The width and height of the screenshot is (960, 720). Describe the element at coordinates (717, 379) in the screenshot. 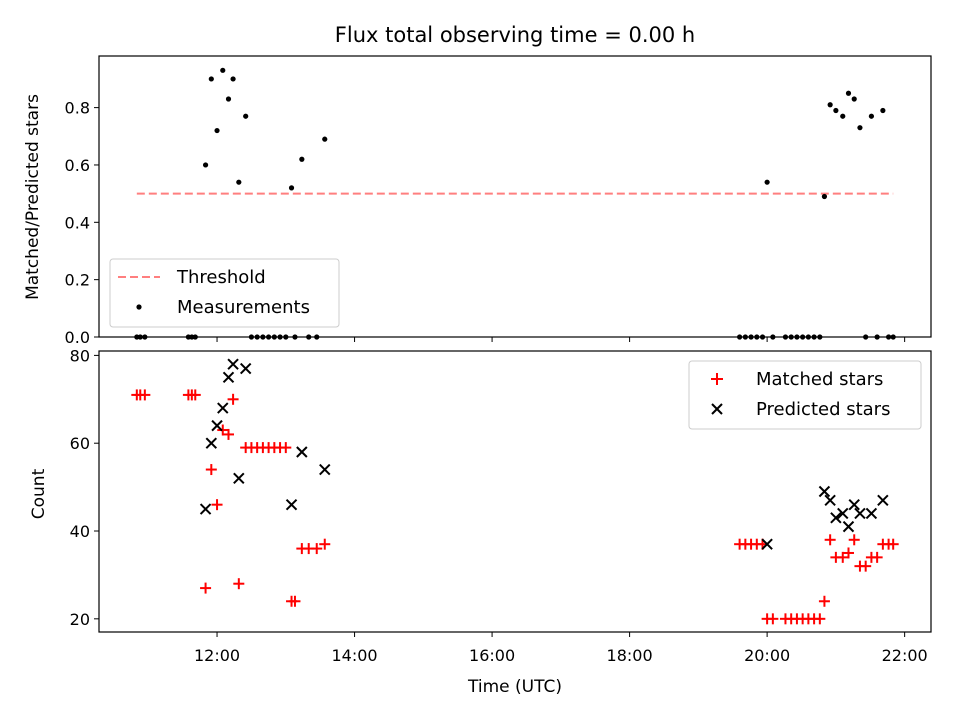

I see `matched-stars-legend-swatch` at that location.